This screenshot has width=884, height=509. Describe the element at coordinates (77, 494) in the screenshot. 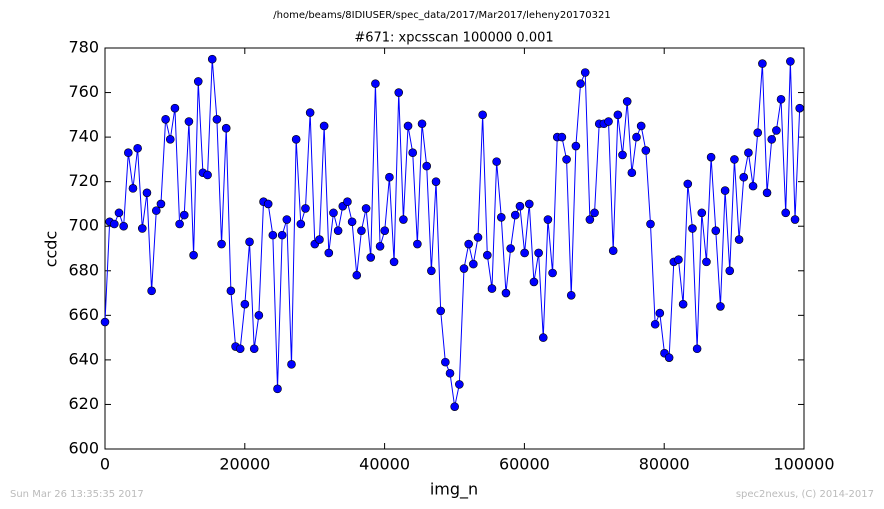

I see `footer-date: Sun Mar 26 13:35:35 2017` at that location.